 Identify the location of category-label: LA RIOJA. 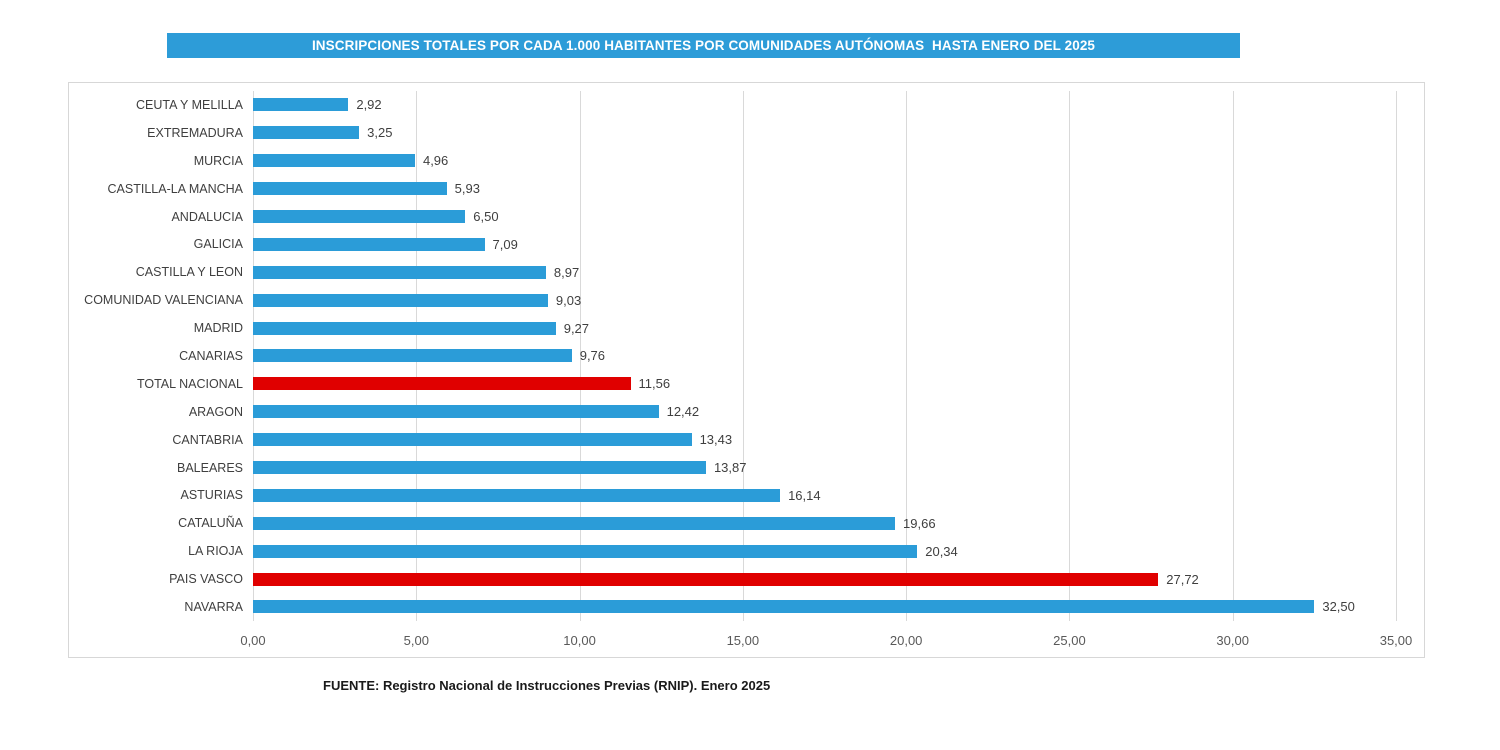
(215, 551).